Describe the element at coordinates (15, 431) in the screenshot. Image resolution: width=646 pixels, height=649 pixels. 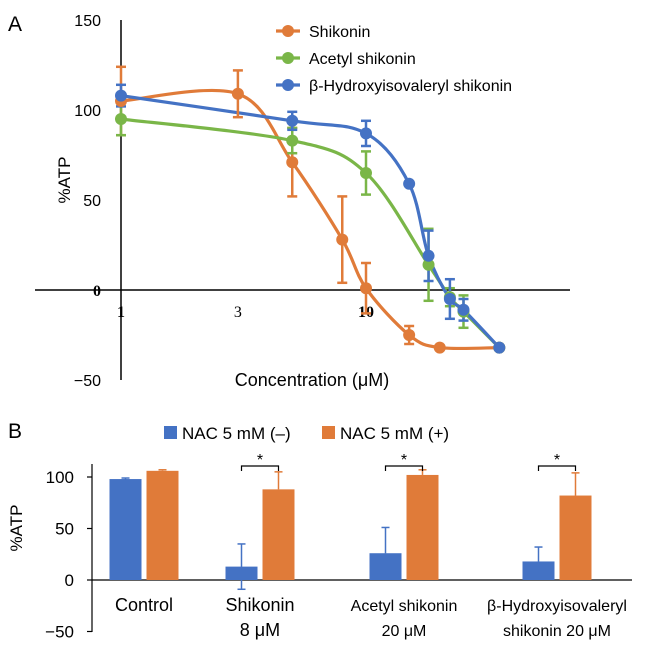
I see `panel-b-label: B` at that location.